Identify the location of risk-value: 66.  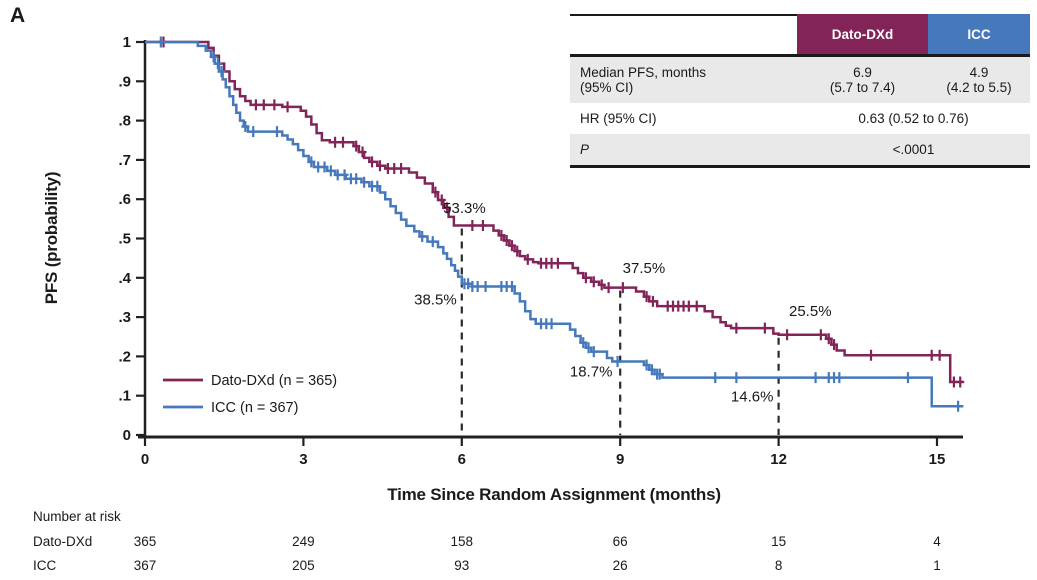
(620, 541).